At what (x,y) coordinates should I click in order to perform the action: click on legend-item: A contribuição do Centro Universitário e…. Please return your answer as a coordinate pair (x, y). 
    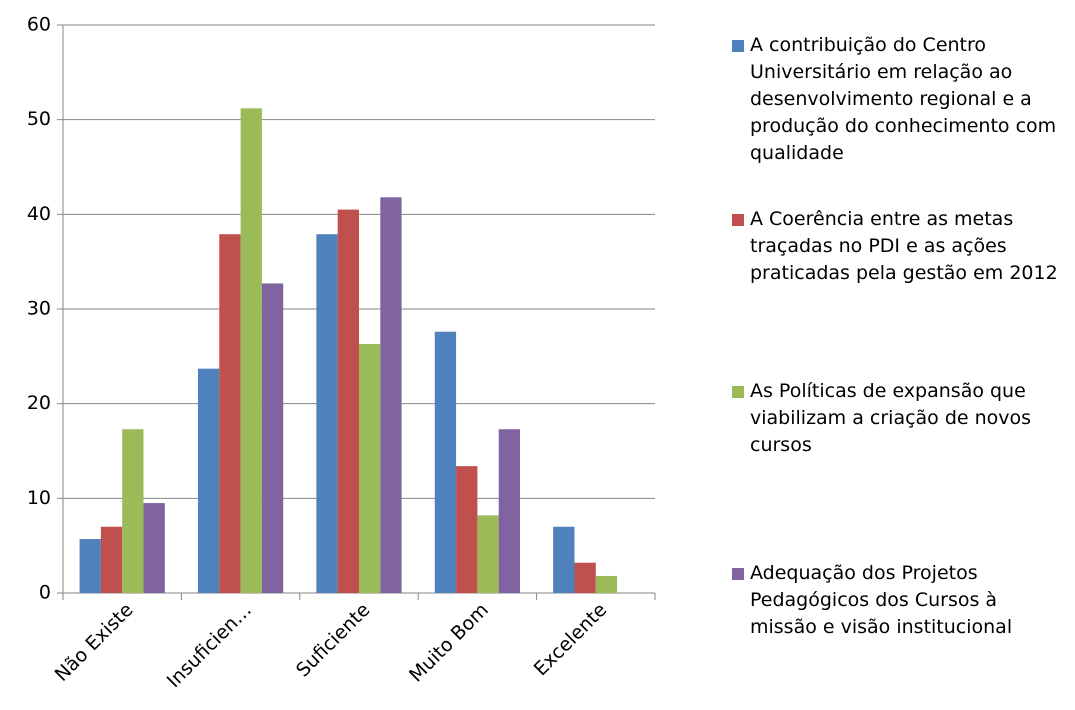
    Looking at the image, I should click on (897, 99).